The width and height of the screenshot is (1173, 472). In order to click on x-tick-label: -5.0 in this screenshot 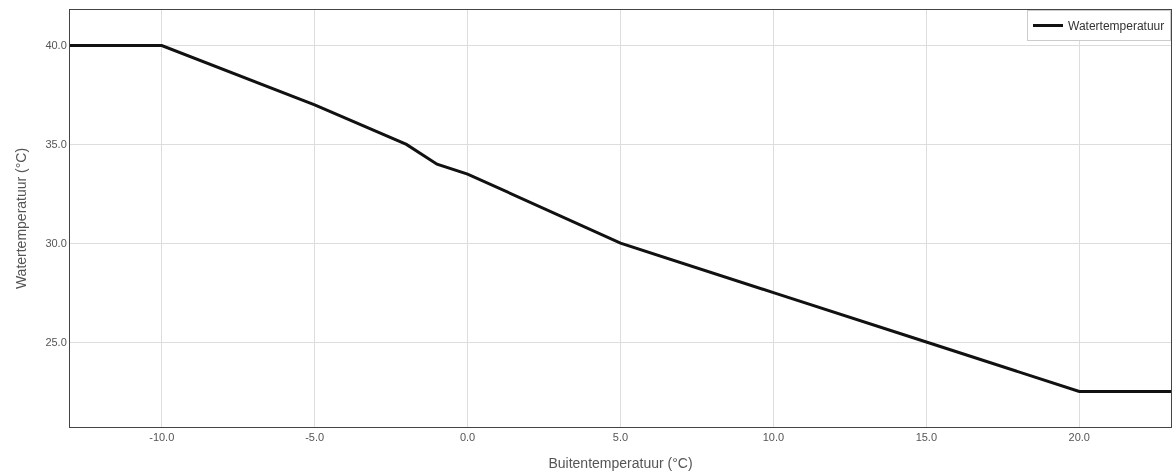, I will do `click(315, 437)`.